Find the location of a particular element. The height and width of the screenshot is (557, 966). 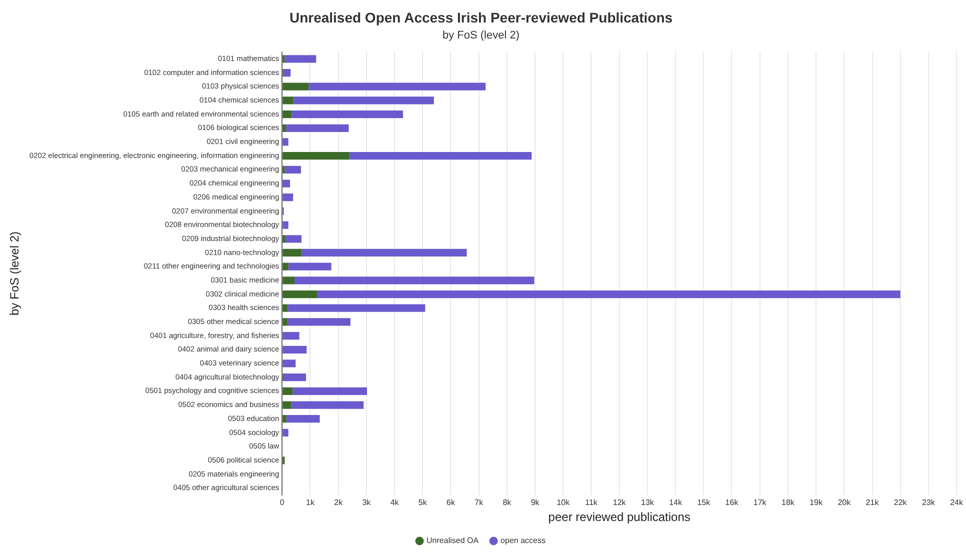

x-tick-label: 2k is located at coordinates (339, 503).